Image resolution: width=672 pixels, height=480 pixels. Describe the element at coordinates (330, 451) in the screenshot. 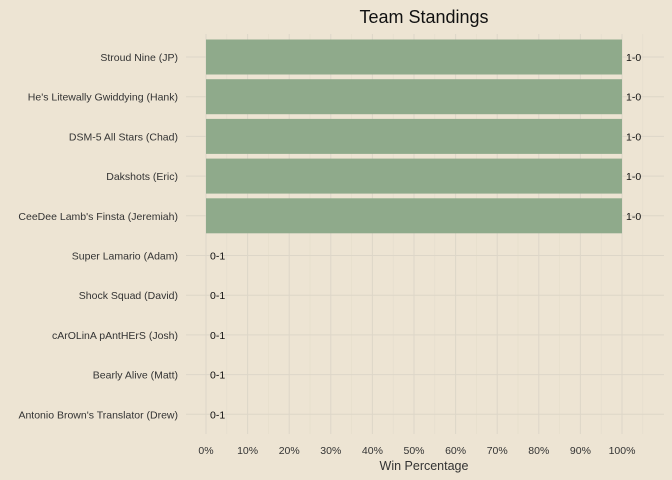

I see `x-tick-label: 30%` at that location.